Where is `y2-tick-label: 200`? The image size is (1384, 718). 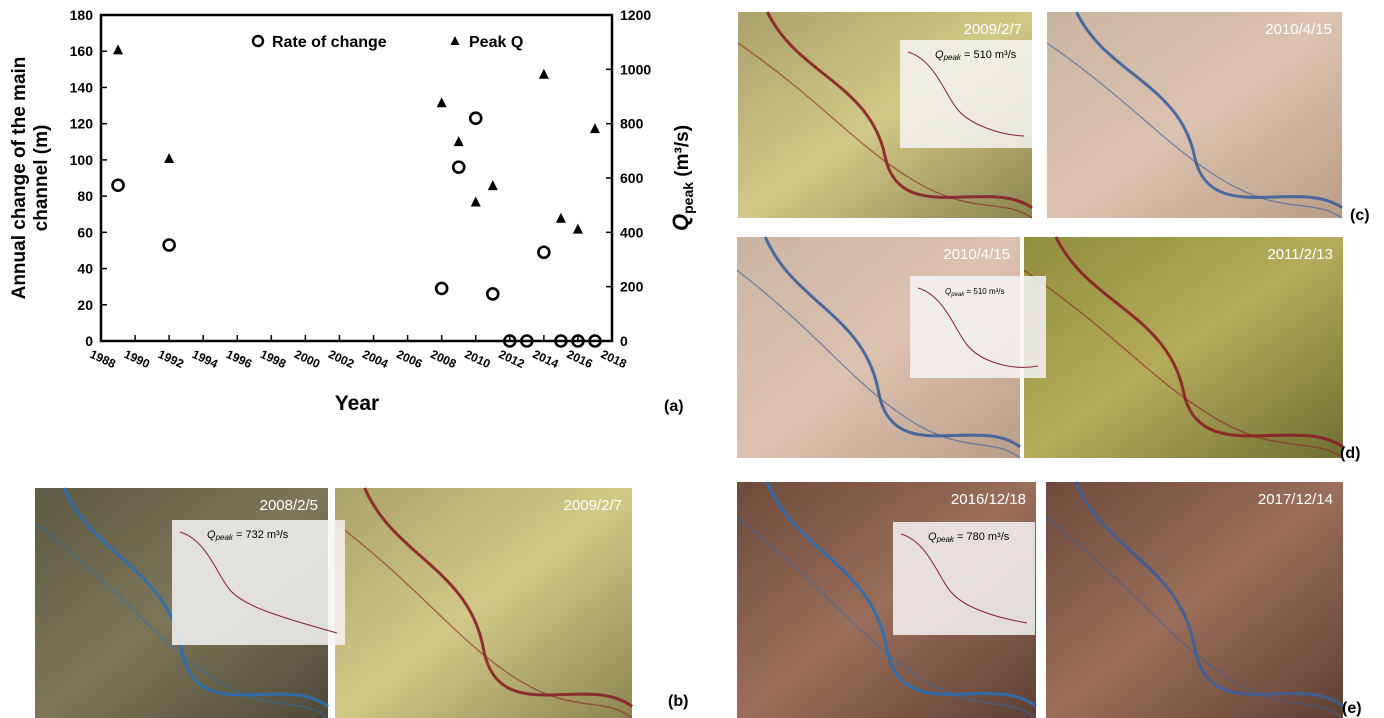 y2-tick-label: 200 is located at coordinates (632, 287).